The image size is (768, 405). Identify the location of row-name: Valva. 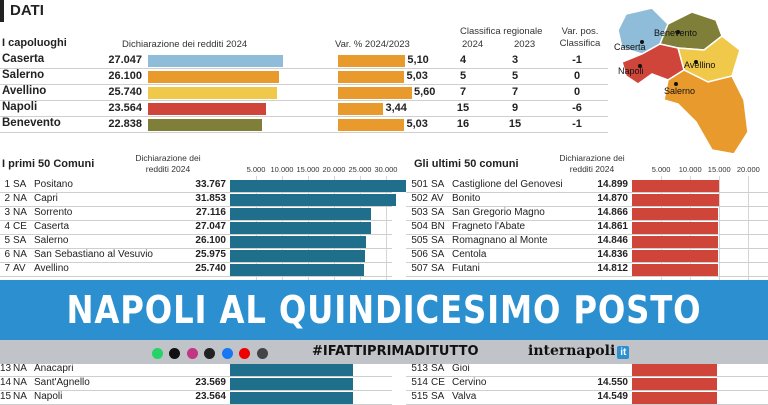
(464, 396).